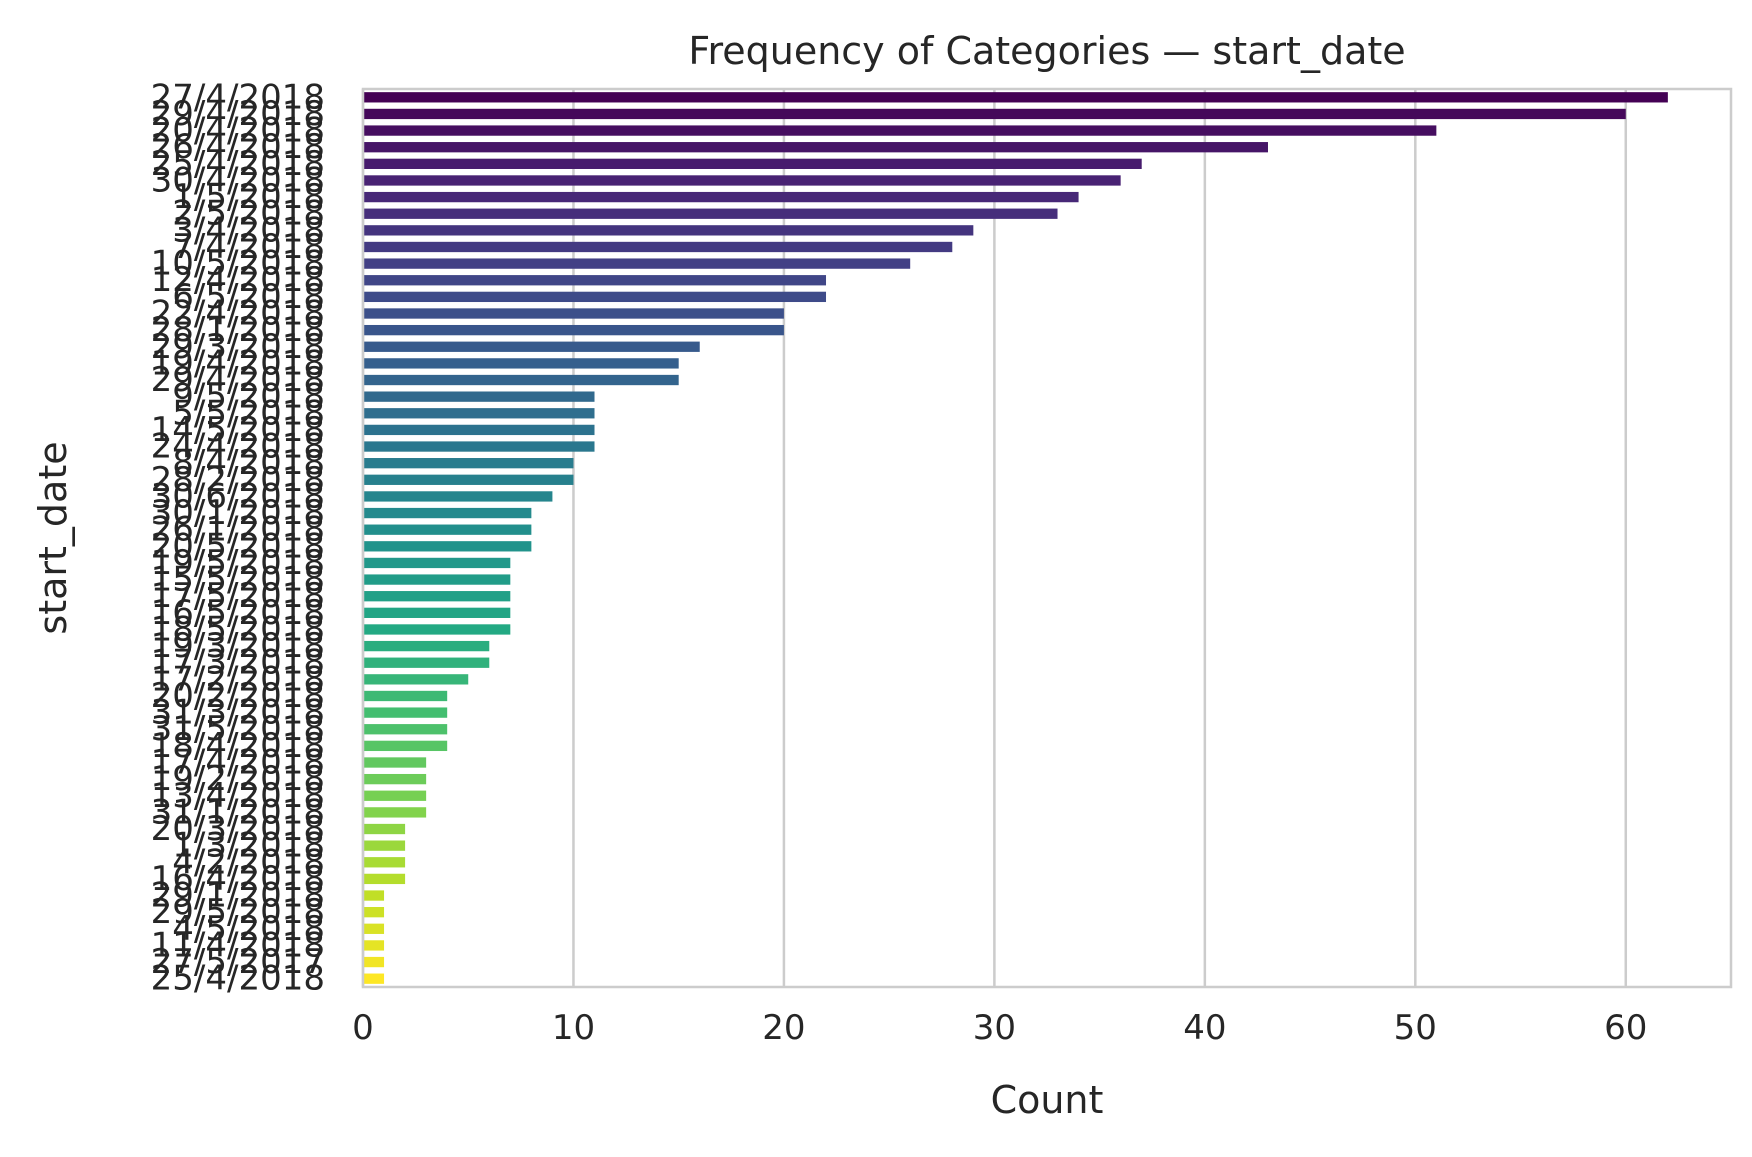 This screenshot has width=1752, height=1157. Describe the element at coordinates (1625, 1028) in the screenshot. I see `x-tick-label: 60` at that location.